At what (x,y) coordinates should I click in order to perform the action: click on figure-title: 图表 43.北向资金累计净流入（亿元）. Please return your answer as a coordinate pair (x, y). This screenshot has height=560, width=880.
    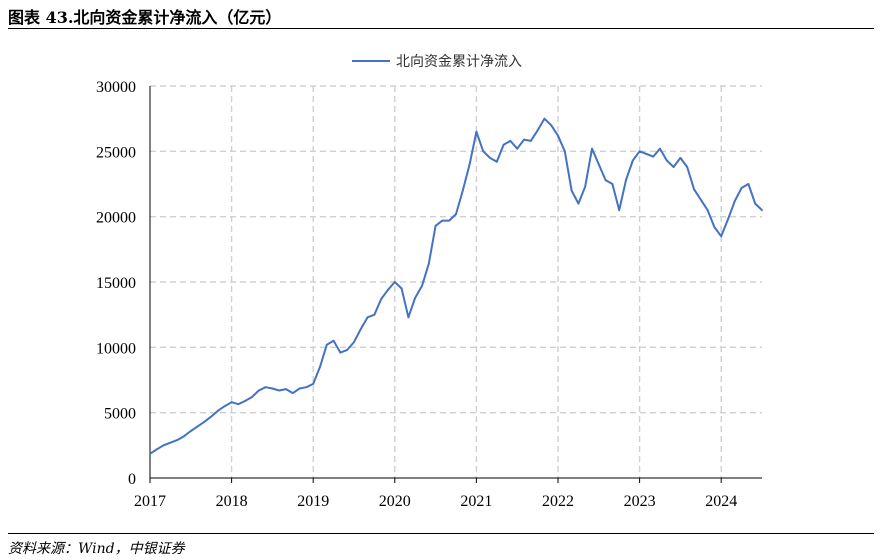
    Looking at the image, I should click on (145, 17).